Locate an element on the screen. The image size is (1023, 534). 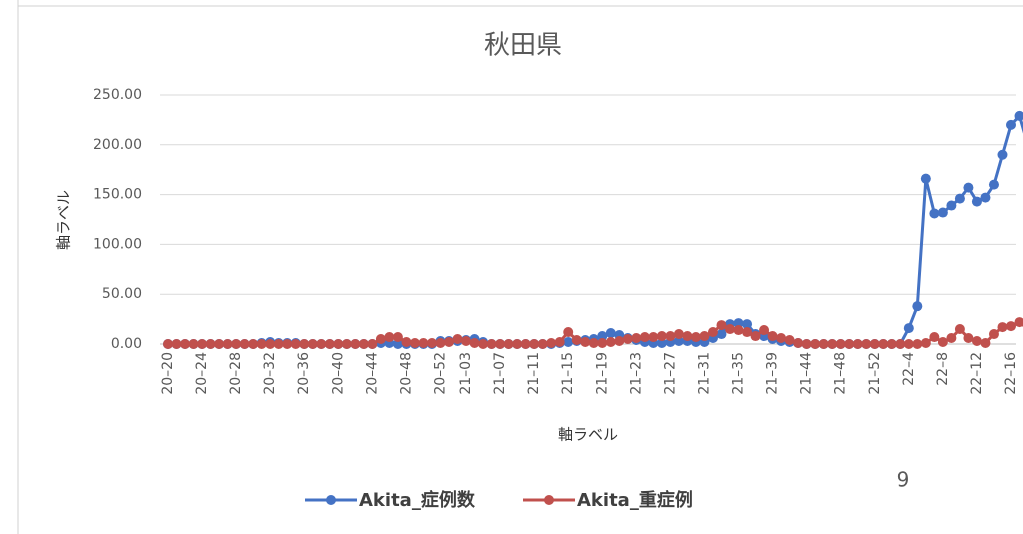
page-number: 9 is located at coordinates (903, 480).